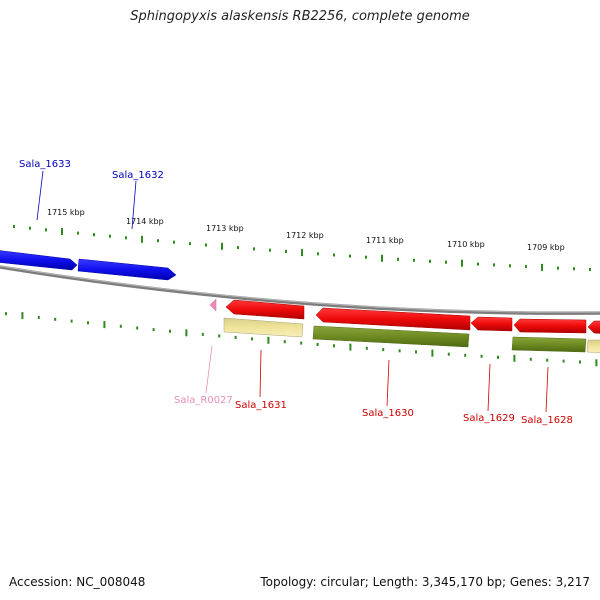 This screenshot has height=600, width=600. Describe the element at coordinates (391, 336) in the screenshot. I see `cog-bar-sala1630` at that location.